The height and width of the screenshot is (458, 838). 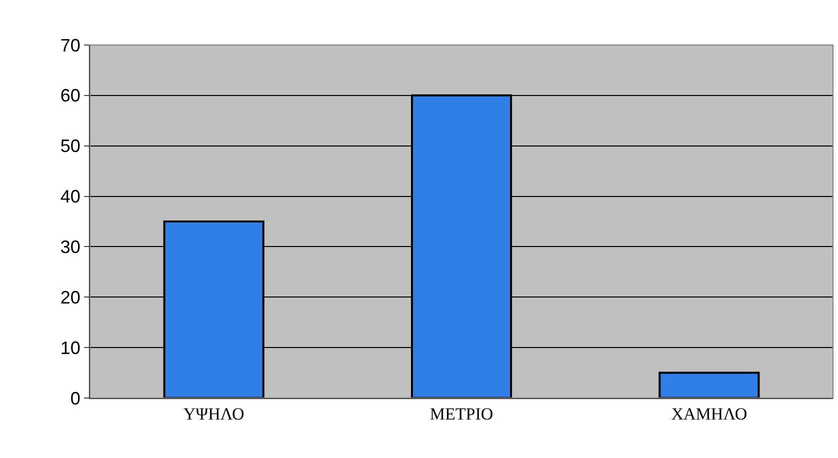 I want to click on y-tick-label: 70, so click(x=70, y=45).